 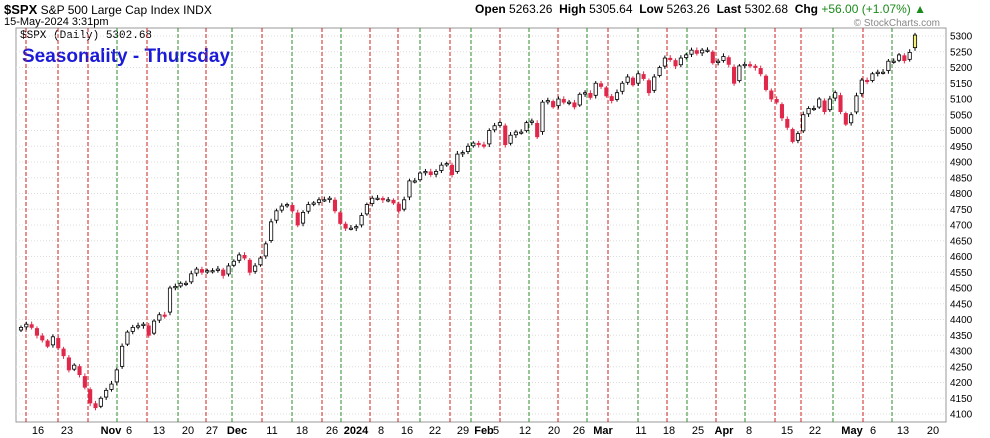 I want to click on x-tick-label-21: Mar, so click(x=603, y=431).